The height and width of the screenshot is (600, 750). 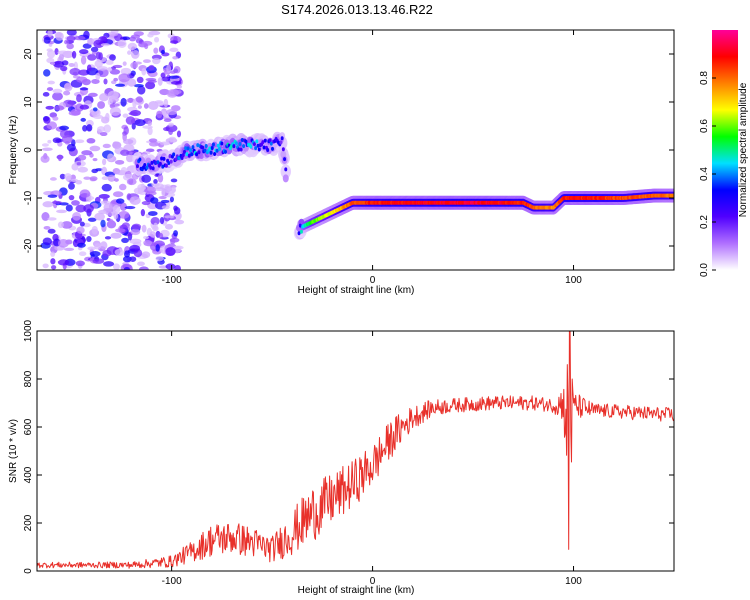 What do you see at coordinates (356, 290) in the screenshot?
I see `spectrogram-x-axis-label: Height of straight line (km)` at bounding box center [356, 290].